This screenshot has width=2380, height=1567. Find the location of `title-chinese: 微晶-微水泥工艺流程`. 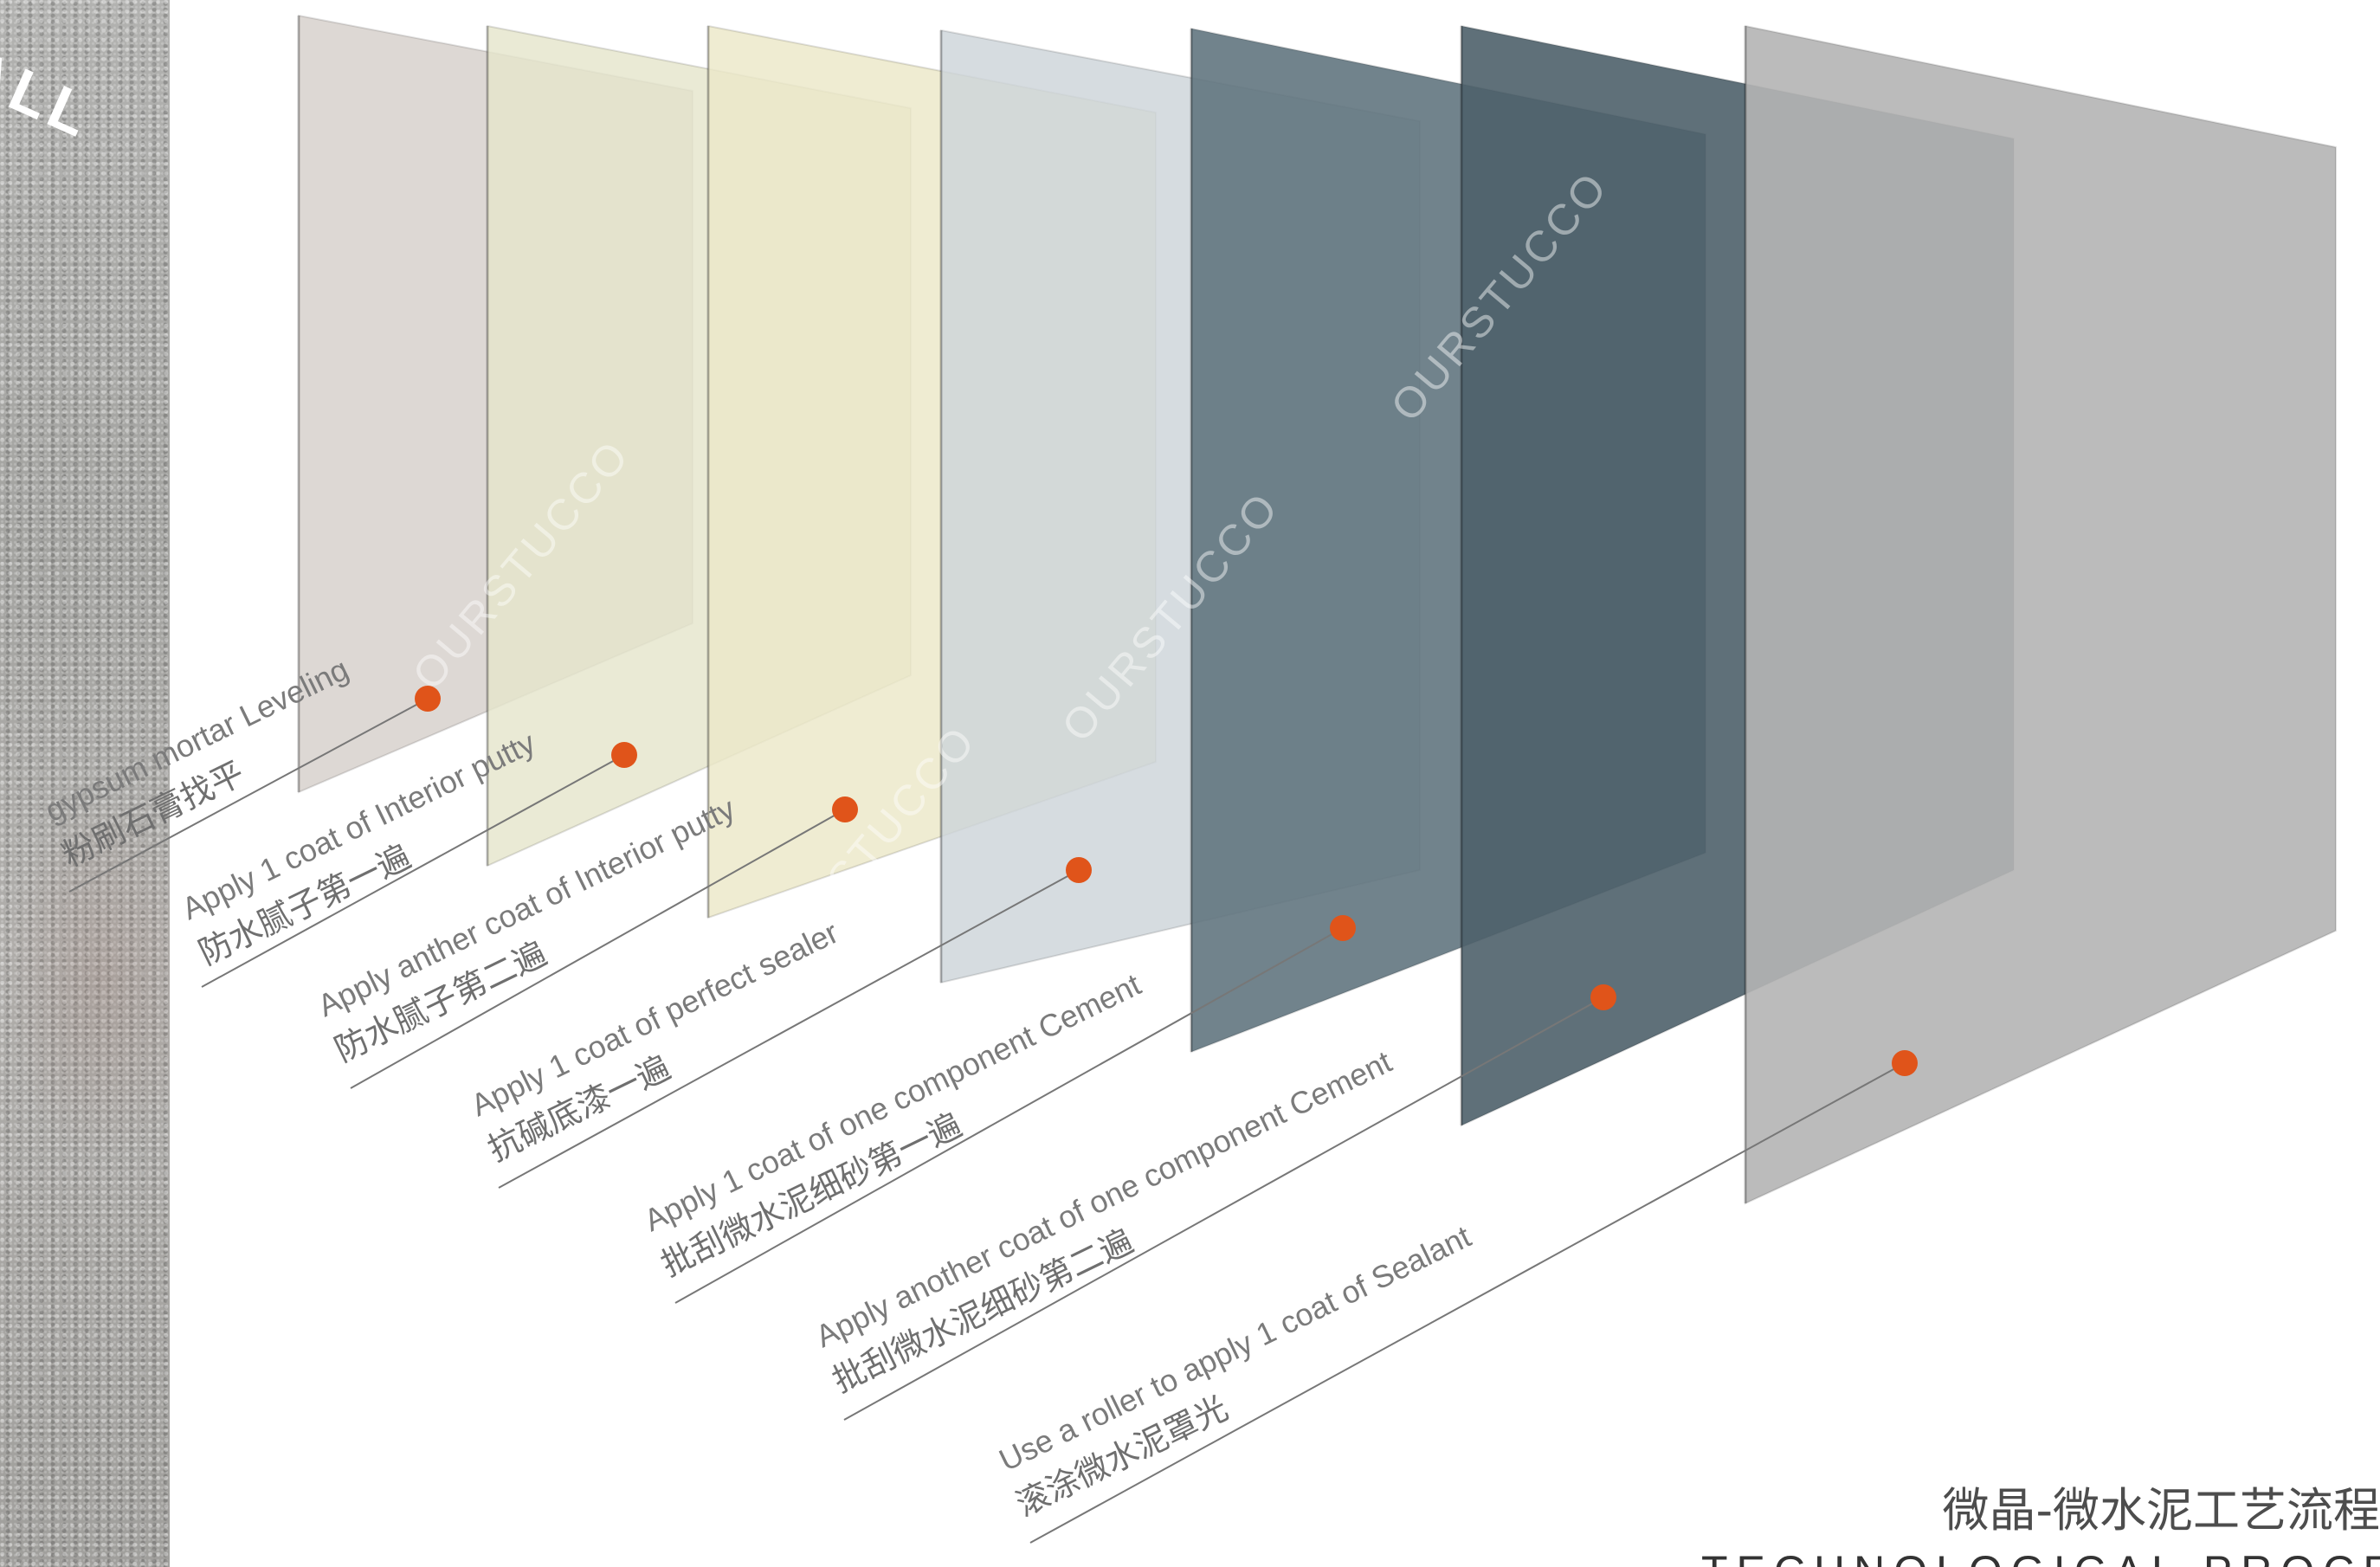

title-chinese: 微晶-微水泥工艺流程 is located at coordinates (2161, 1510).